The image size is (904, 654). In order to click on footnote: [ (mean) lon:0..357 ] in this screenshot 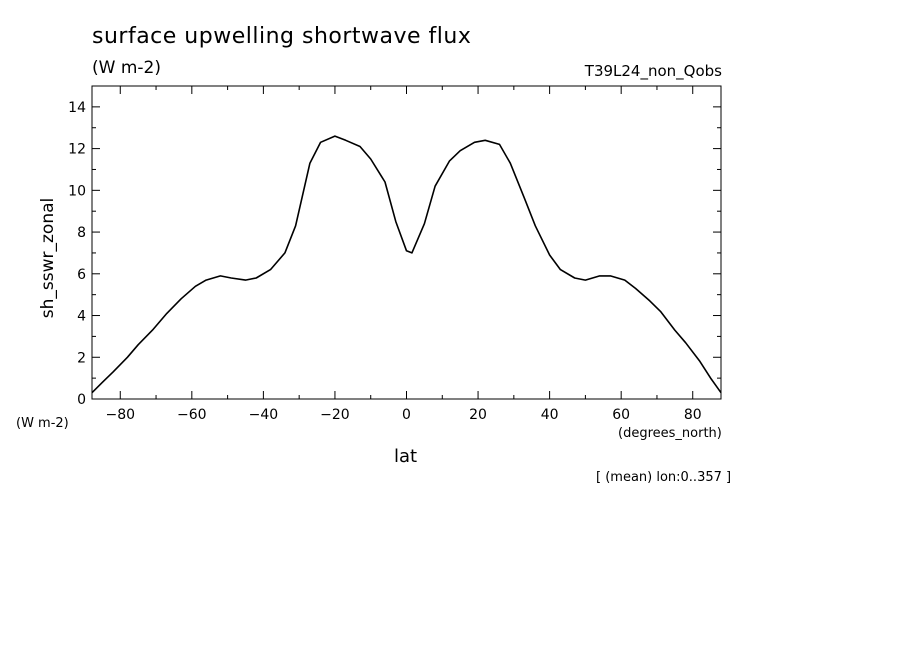, I will do `click(664, 477)`.